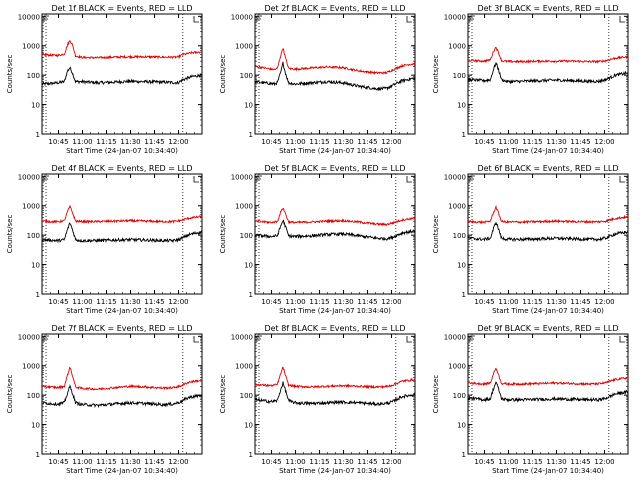 This screenshot has height=480, width=640. I want to click on panel-title: Det 2f BLACK = Events, RED = LLD, so click(334, 8).